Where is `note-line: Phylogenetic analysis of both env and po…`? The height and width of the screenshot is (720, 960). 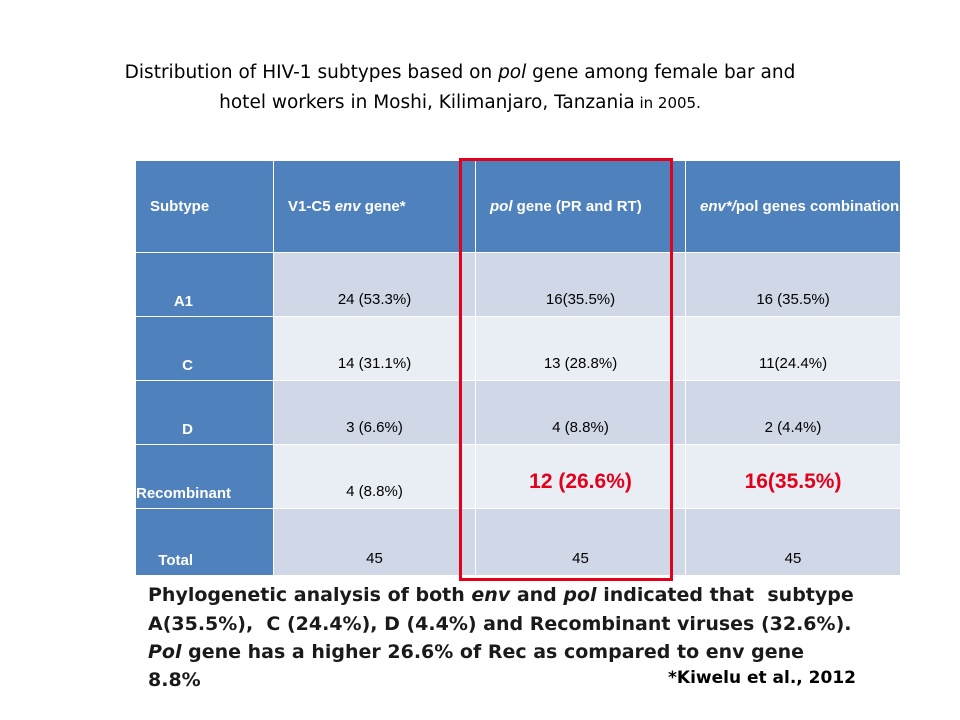
note-line: Phylogenetic analysis of both env and po… is located at coordinates (501, 595).